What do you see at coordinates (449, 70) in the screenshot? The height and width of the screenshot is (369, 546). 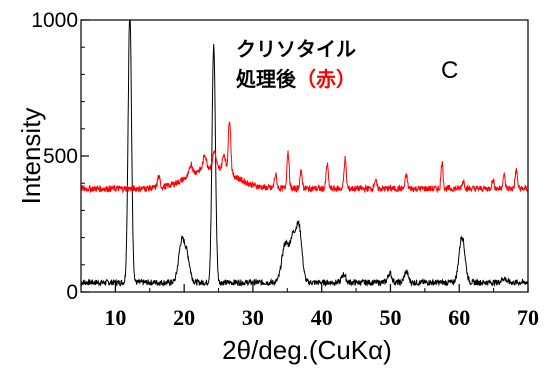 I see `panel-label: C` at bounding box center [449, 70].